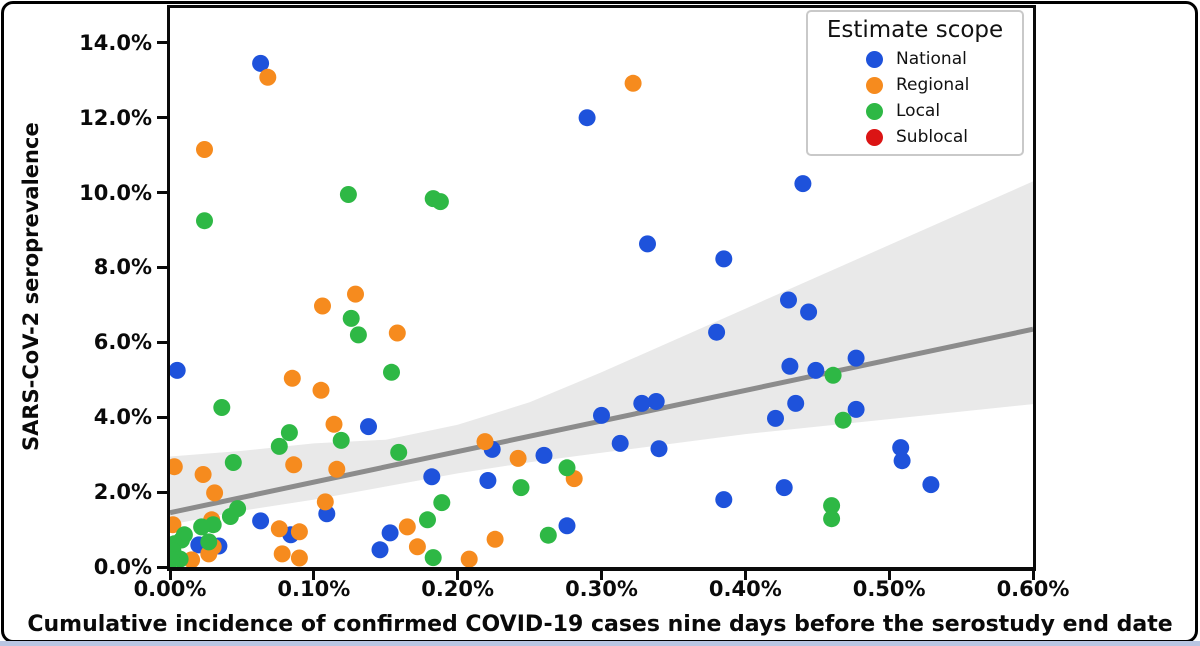  Describe the element at coordinates (874, 137) in the screenshot. I see `legend-marker-sublocal-icon` at that location.